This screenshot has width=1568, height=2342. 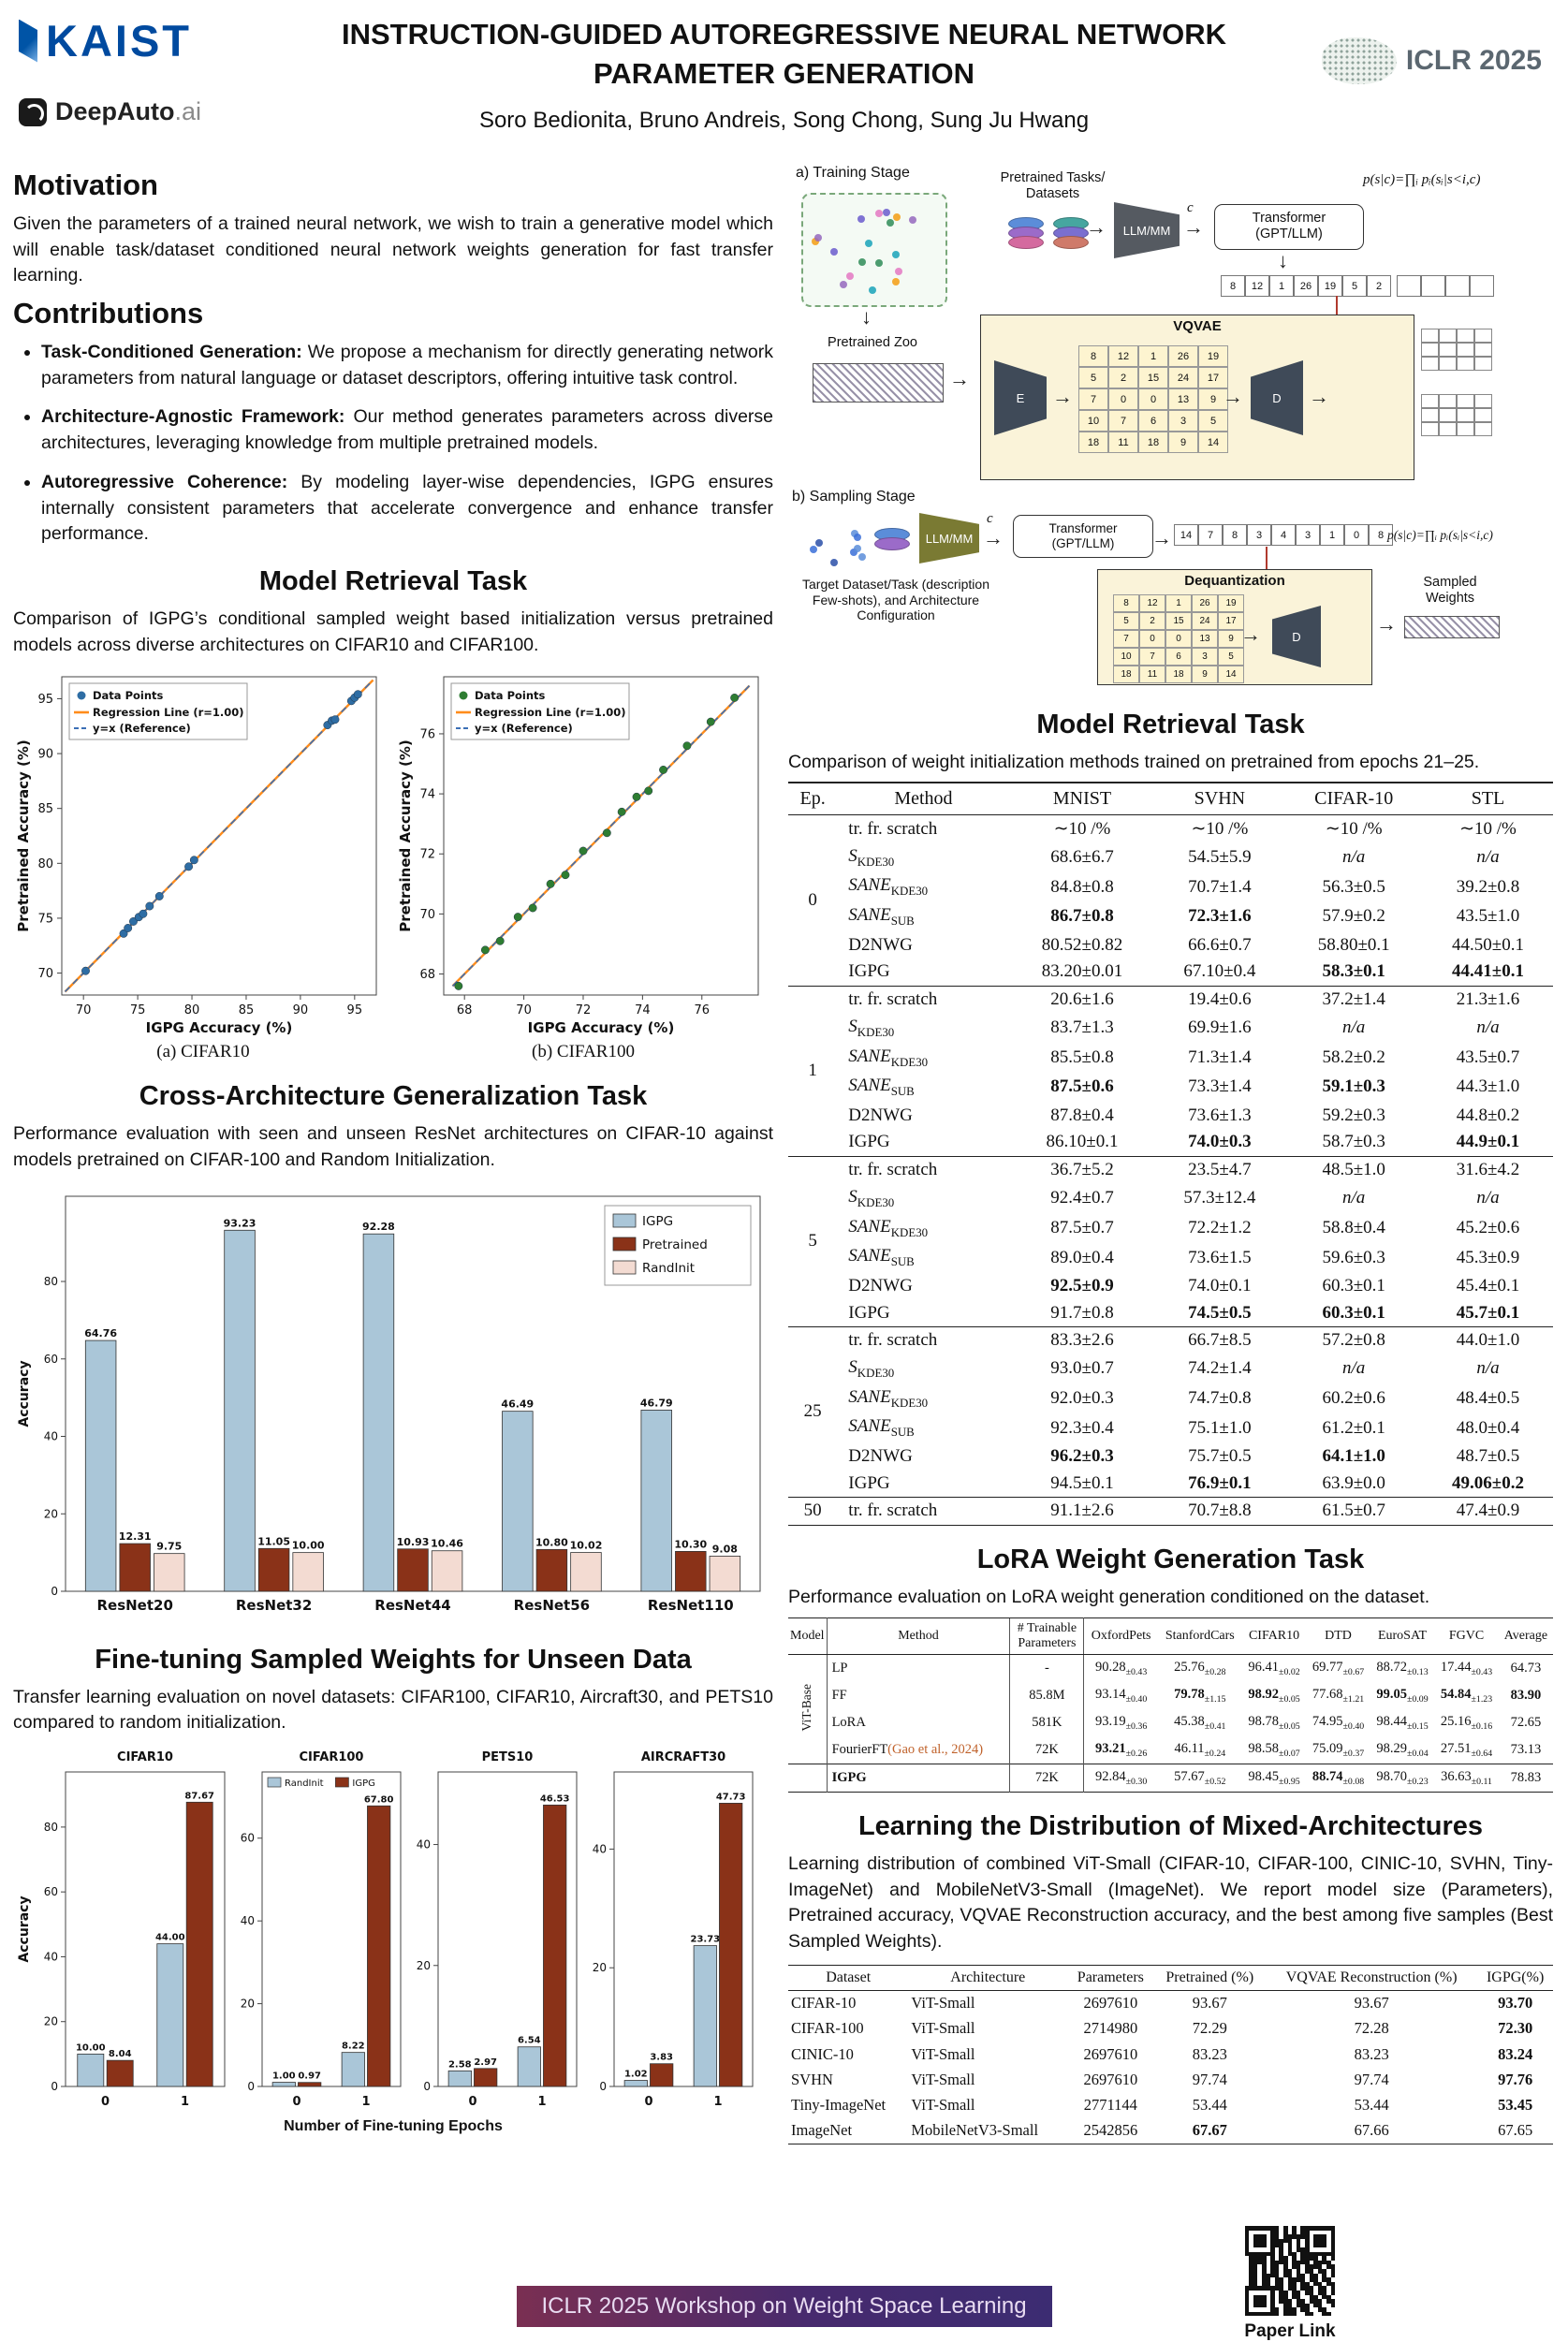 What do you see at coordinates (486, 2063) in the screenshot?
I see `svg-text: 2.97` at bounding box center [486, 2063].